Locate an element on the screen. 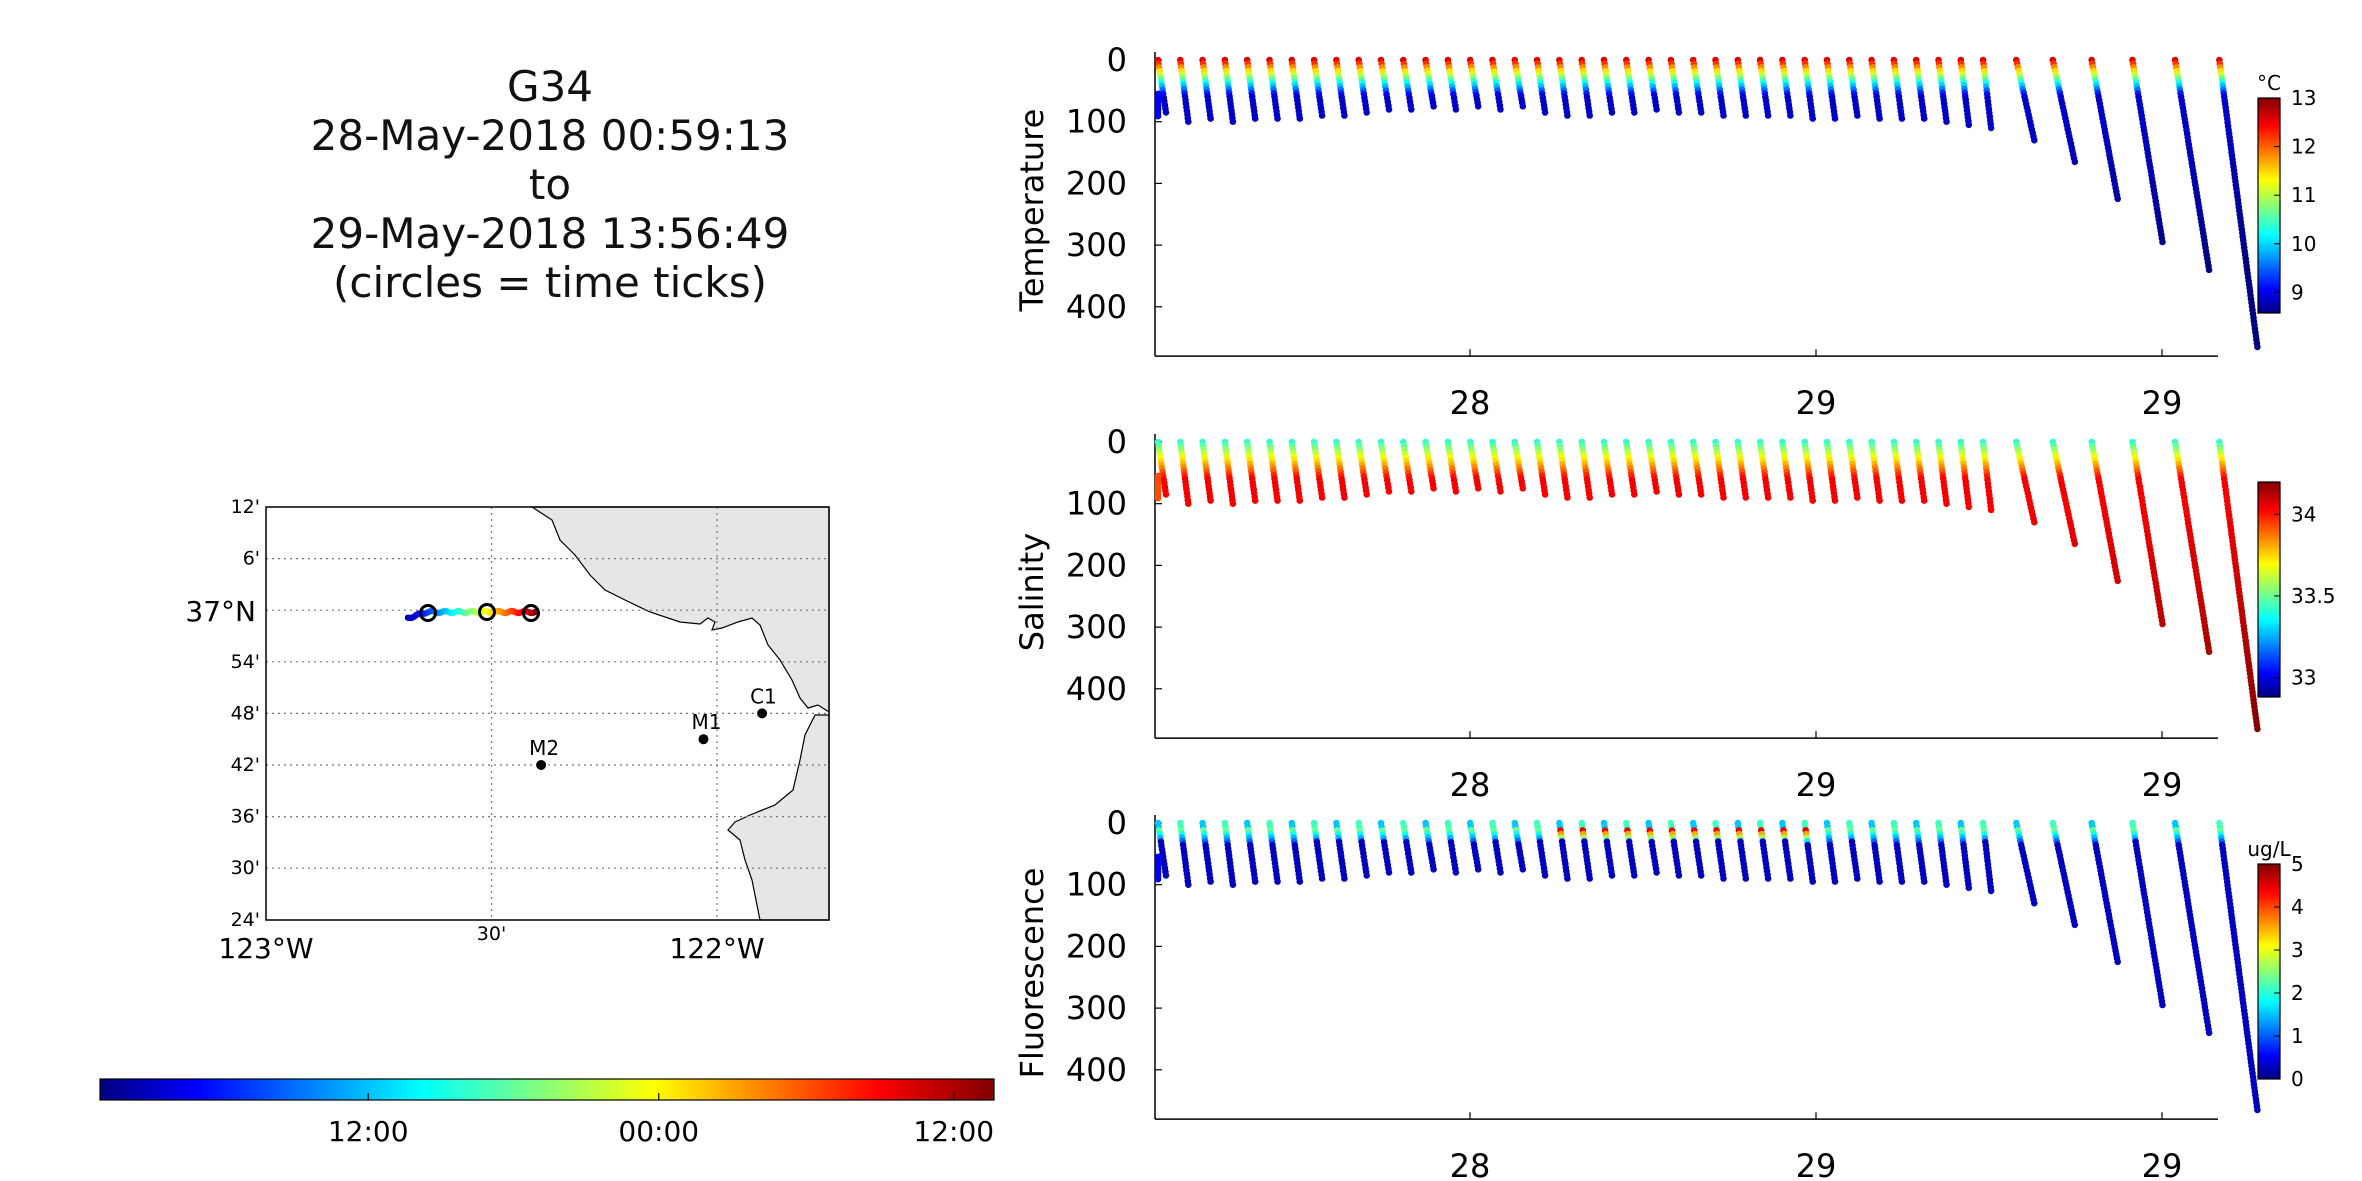  map-gridlines is located at coordinates (547, 713).